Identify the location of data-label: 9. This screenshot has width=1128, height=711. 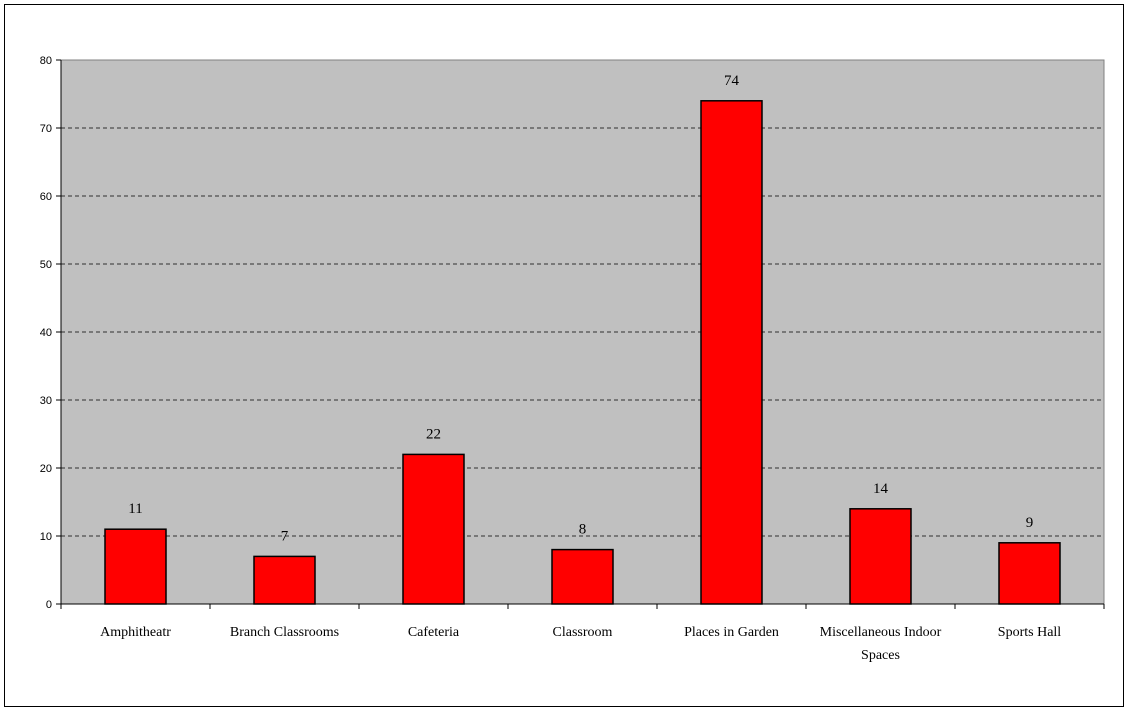
(1030, 523).